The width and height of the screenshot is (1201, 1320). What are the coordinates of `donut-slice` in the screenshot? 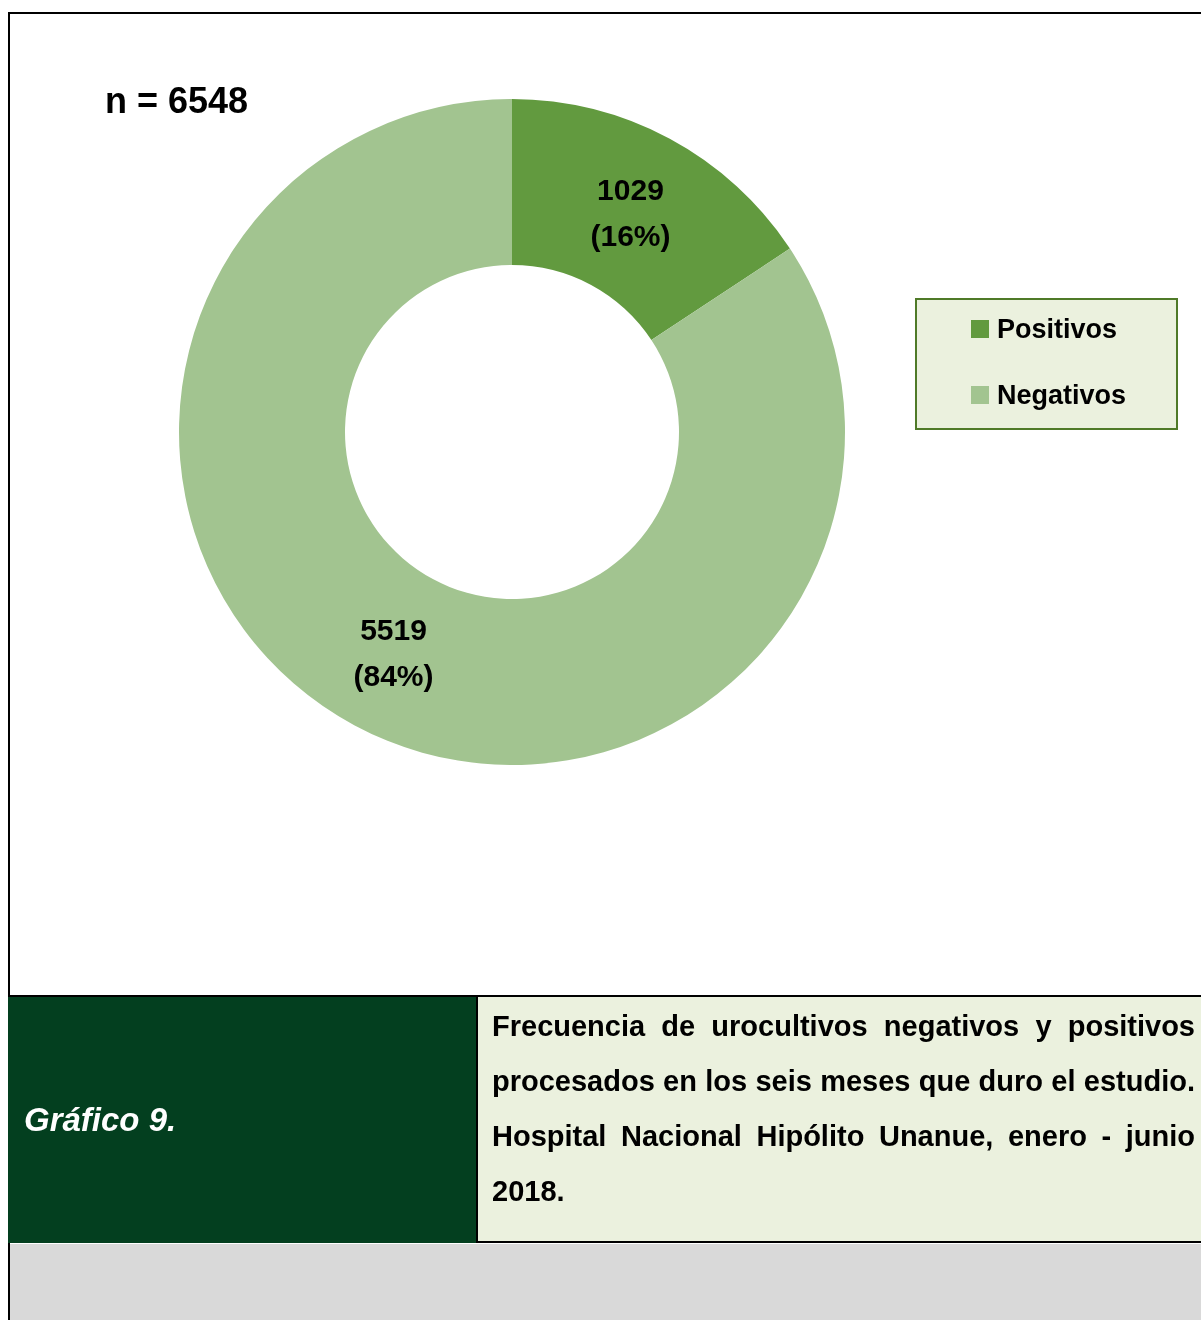 It's located at (651, 219).